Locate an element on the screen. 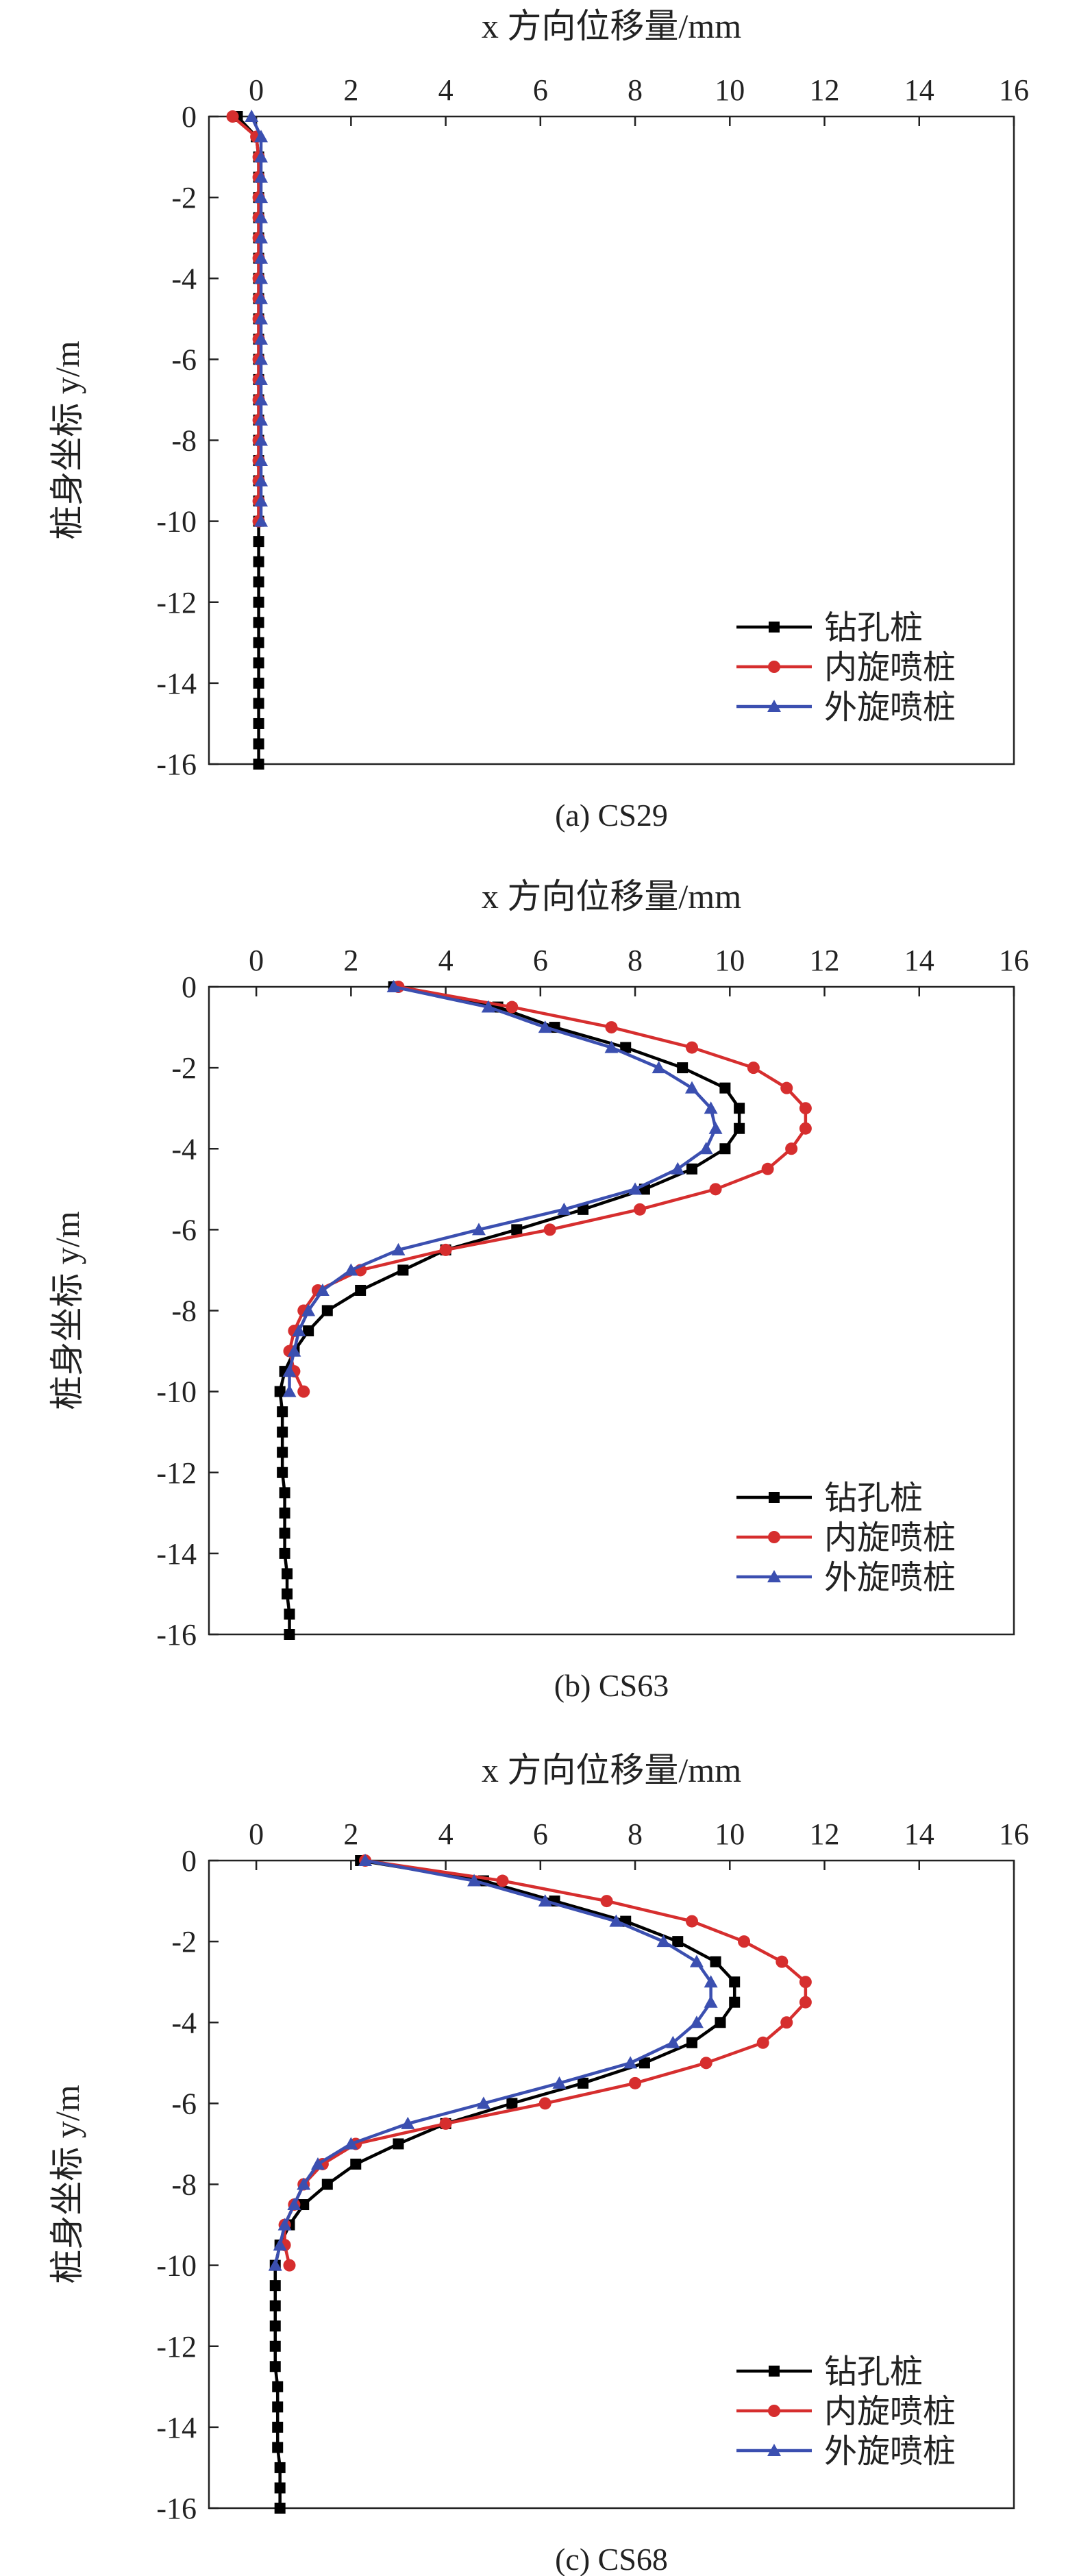 The height and width of the screenshot is (2576, 1079). x-tick-label: 14 is located at coordinates (919, 961).